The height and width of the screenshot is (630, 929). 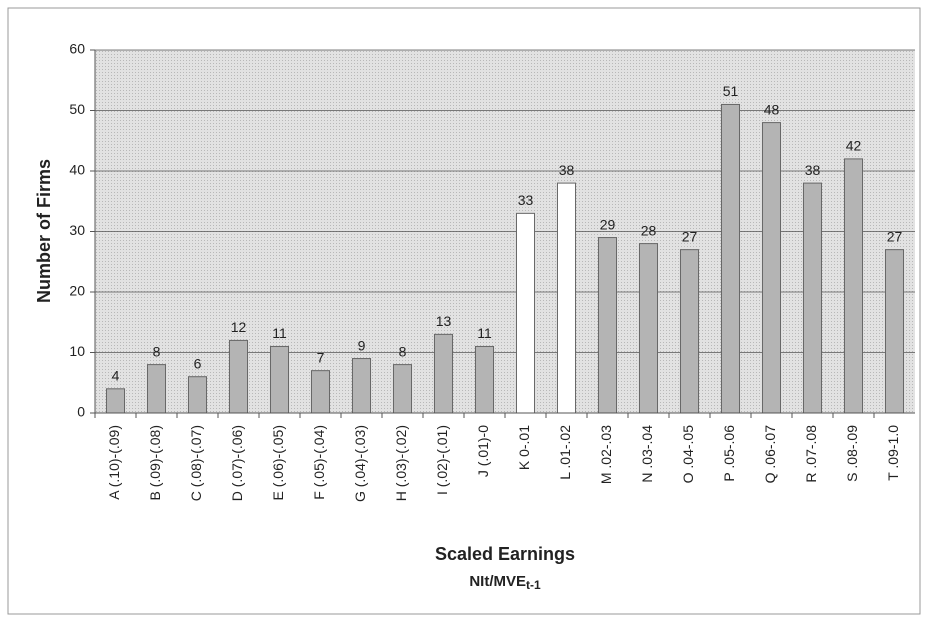 What do you see at coordinates (893, 453) in the screenshot?
I see `x-tick-label: T .09-1.0` at bounding box center [893, 453].